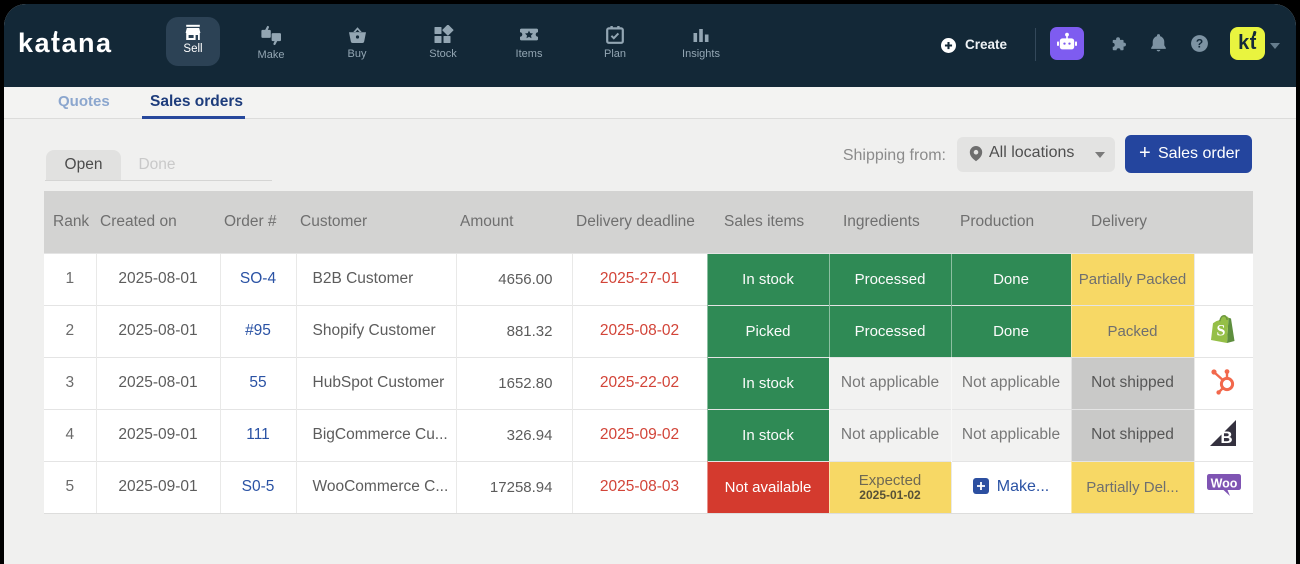 Image resolution: width=1300 pixels, height=564 pixels. What do you see at coordinates (1223, 483) in the screenshot?
I see `svg-text: Woo` at bounding box center [1223, 483].